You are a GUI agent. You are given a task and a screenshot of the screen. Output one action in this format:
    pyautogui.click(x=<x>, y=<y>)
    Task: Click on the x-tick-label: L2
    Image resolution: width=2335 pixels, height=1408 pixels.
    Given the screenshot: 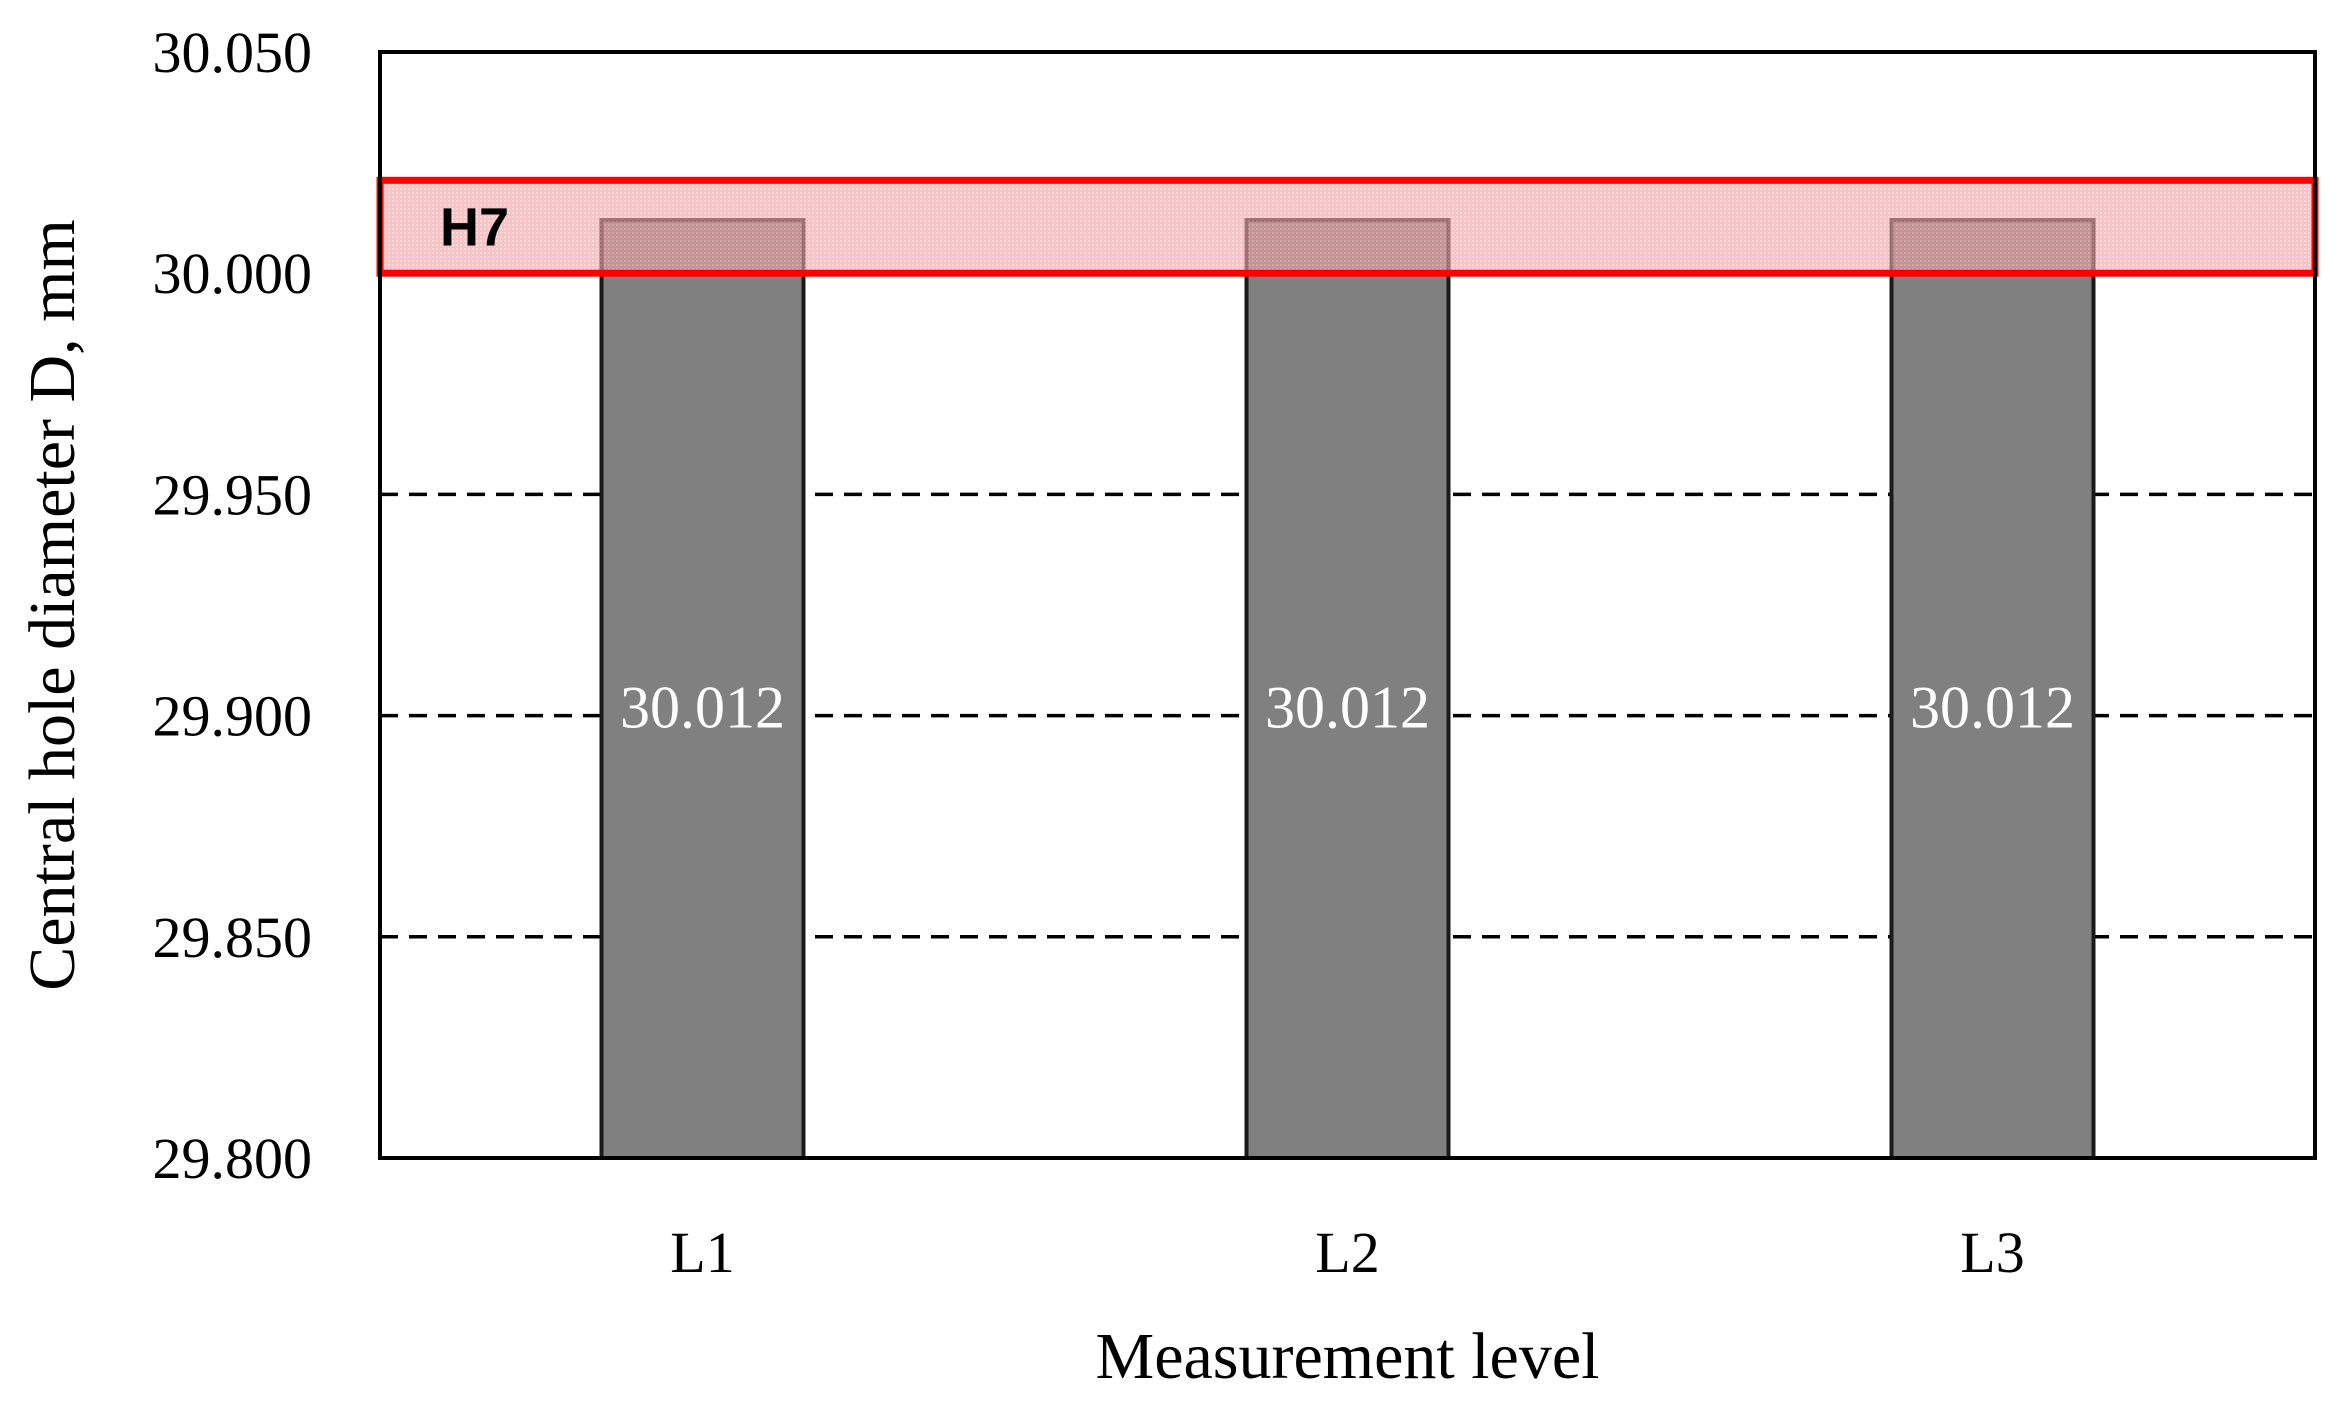 What is the action you would take?
    pyautogui.click(x=1347, y=1252)
    